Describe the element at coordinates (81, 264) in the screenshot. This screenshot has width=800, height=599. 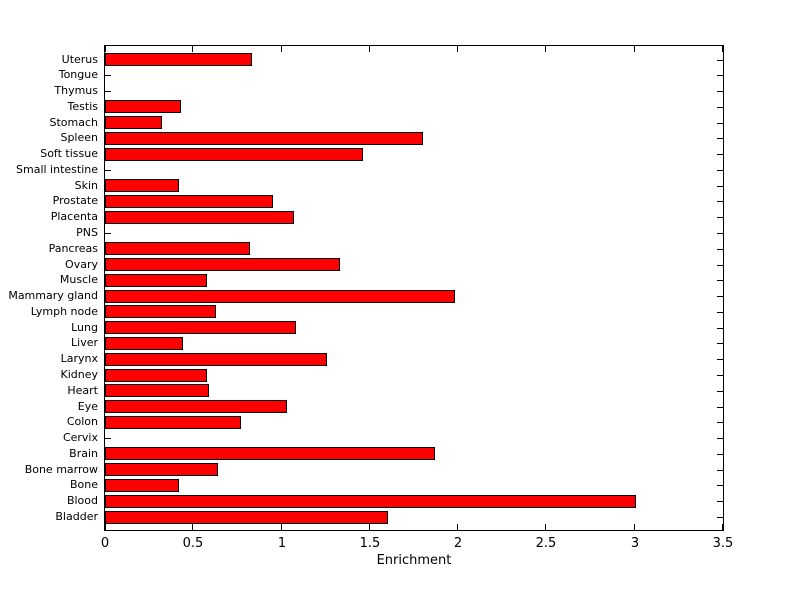
I see `y-tick-label-ovary: Ovary` at that location.